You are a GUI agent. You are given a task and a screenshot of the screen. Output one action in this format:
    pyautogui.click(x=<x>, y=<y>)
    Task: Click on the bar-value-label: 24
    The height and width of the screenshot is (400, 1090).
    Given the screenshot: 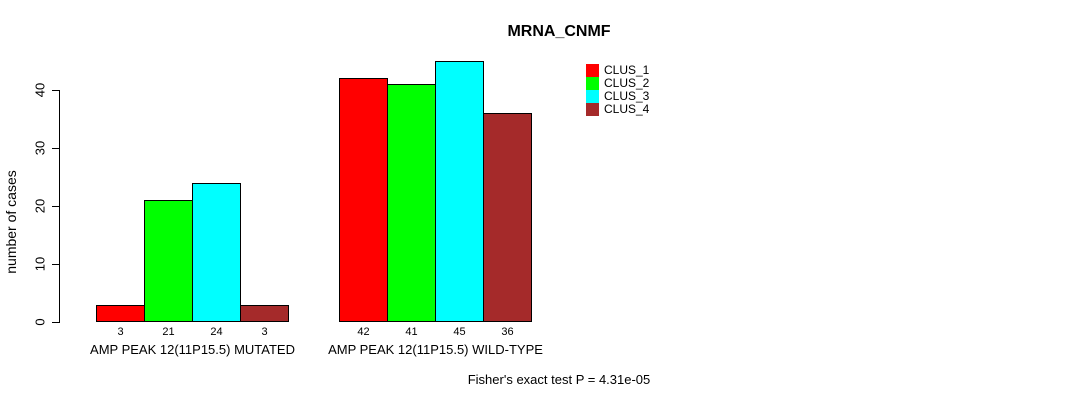 What is the action you would take?
    pyautogui.click(x=216, y=332)
    